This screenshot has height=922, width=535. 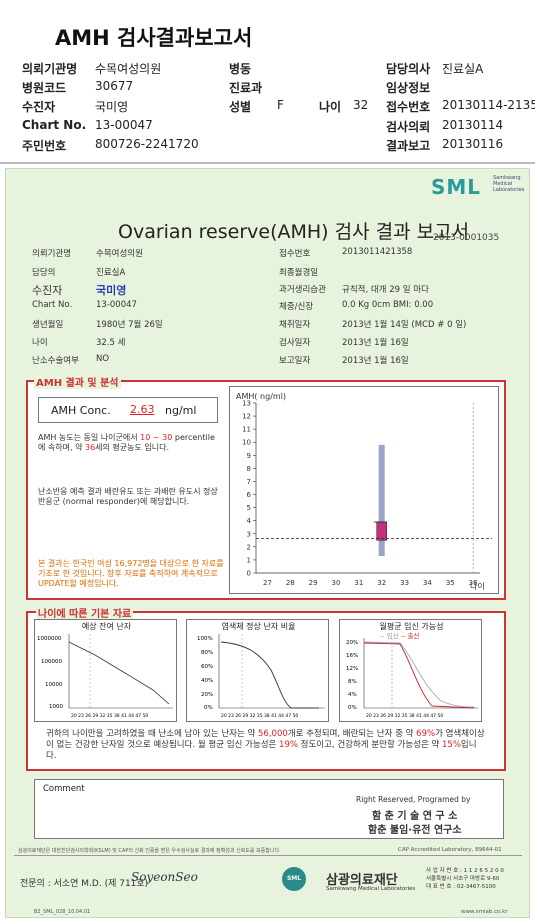 What do you see at coordinates (75, 107) in the screenshot?
I see `field-patient: 수진자 국미영` at bounding box center [75, 107].